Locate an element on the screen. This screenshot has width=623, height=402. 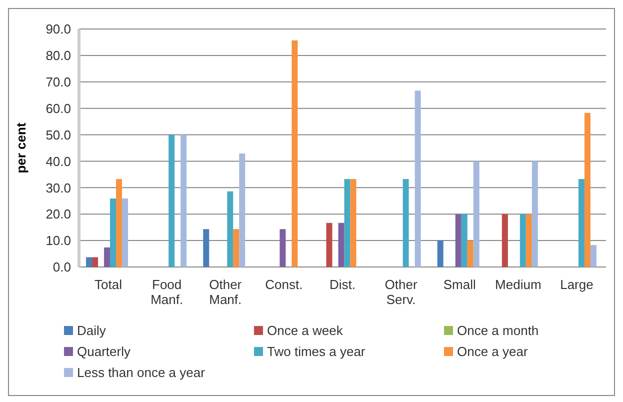
x-tick-label: Const. is located at coordinates (284, 284).